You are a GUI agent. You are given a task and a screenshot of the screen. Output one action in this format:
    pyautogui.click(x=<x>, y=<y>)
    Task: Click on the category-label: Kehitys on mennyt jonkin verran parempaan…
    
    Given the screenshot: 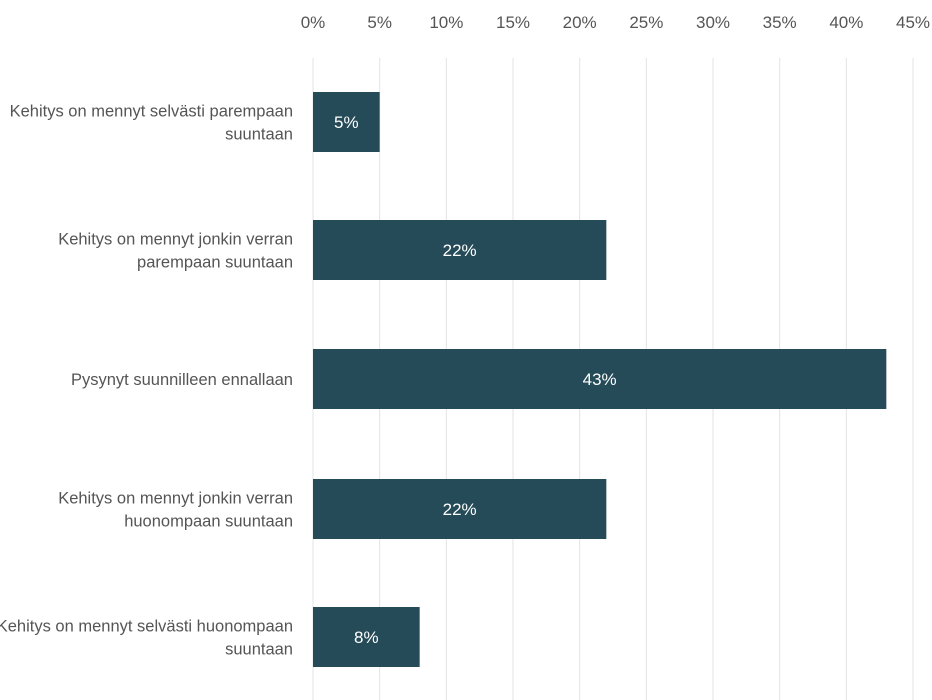 What is the action you would take?
    pyautogui.click(x=175, y=251)
    